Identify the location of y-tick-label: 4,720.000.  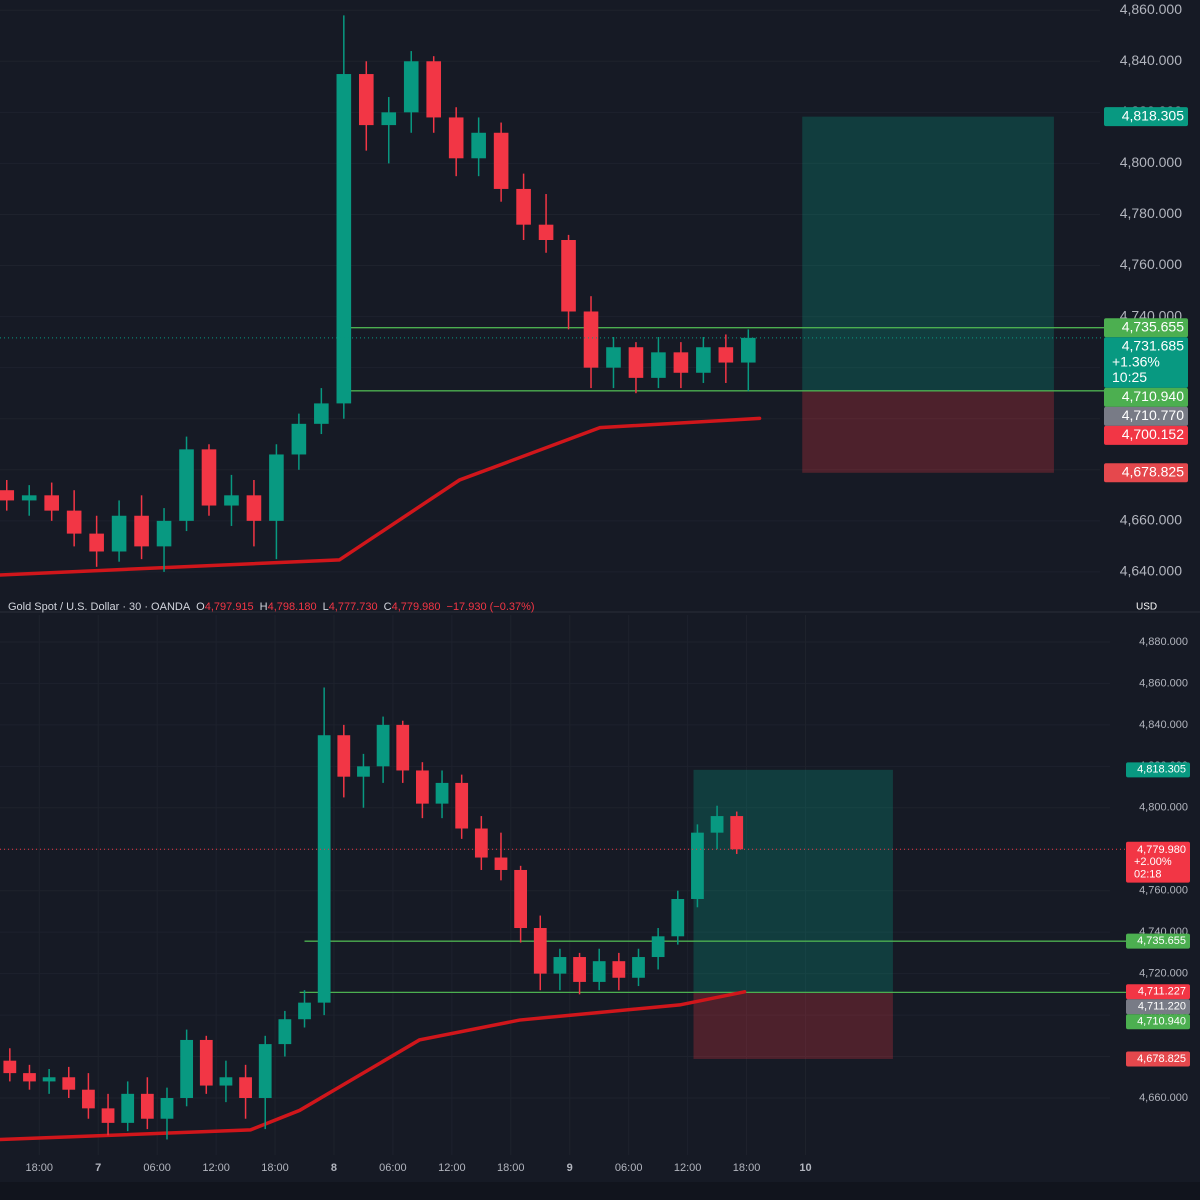
(1163, 974).